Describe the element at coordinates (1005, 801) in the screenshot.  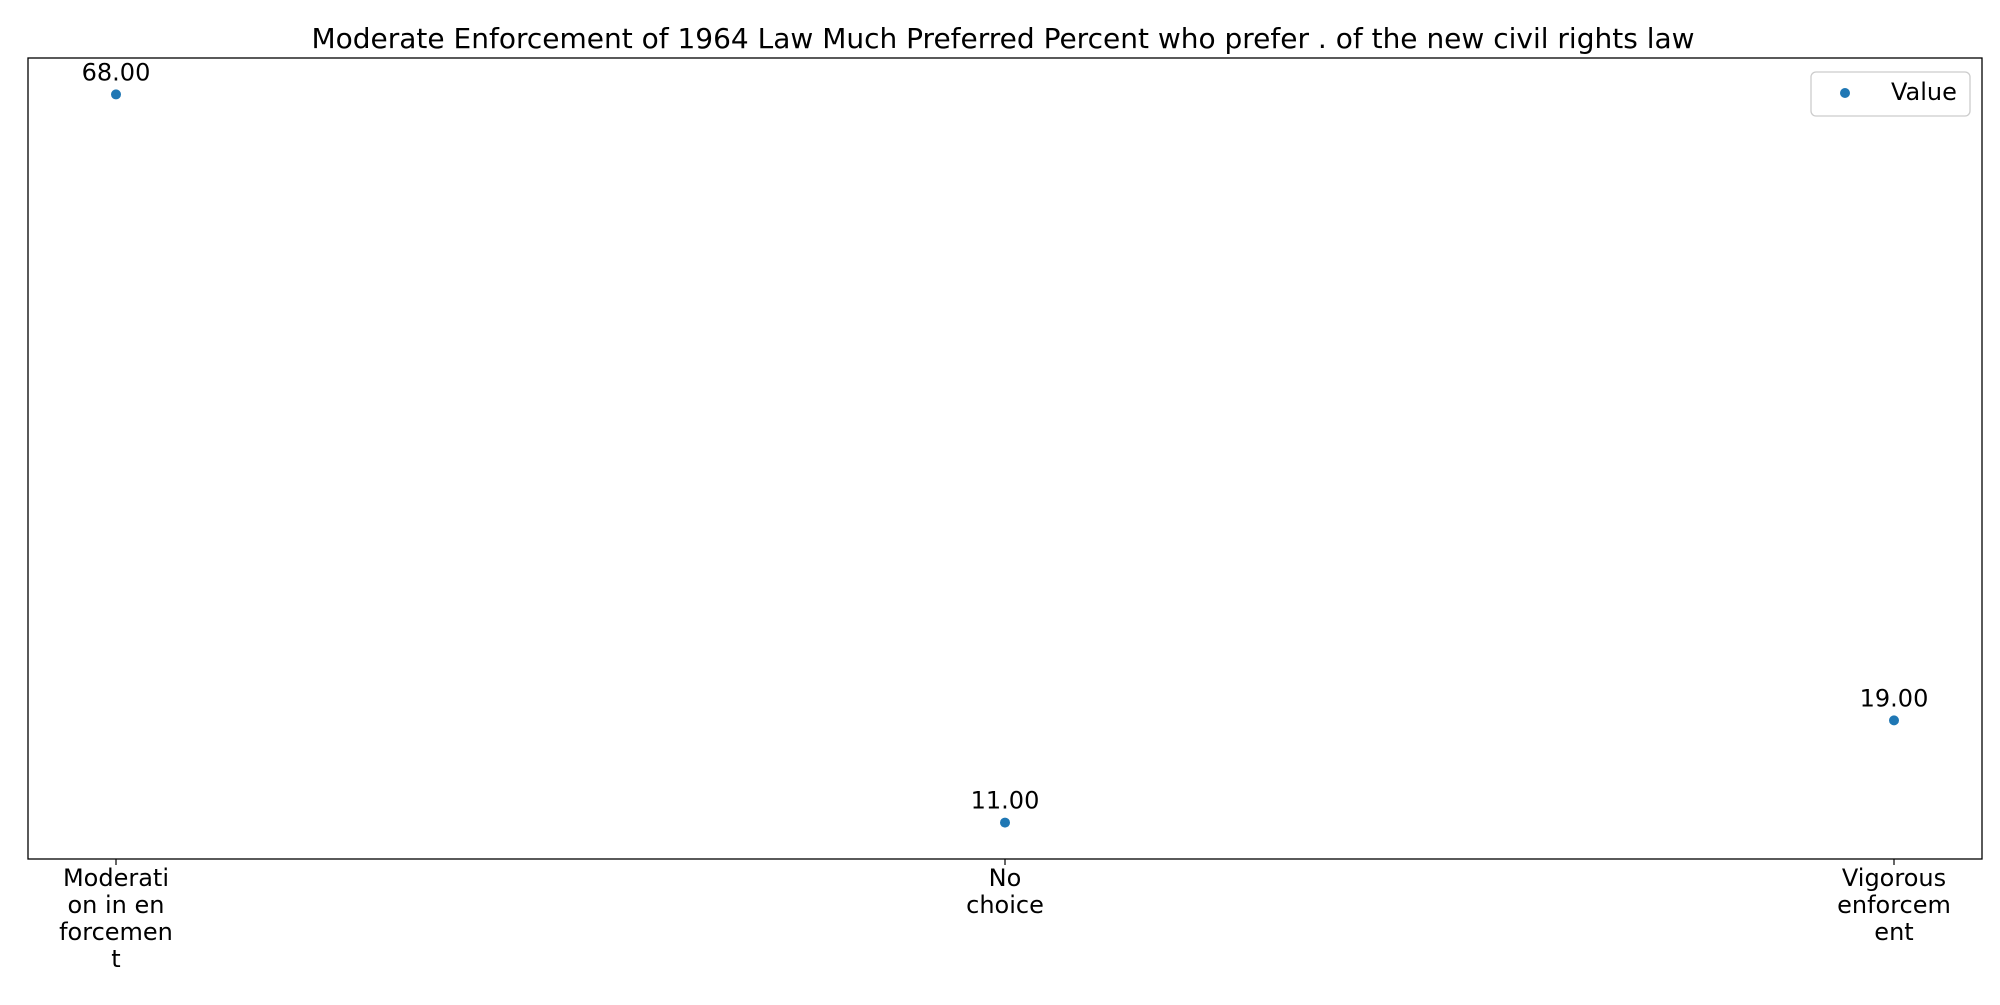
I see `data-label: 11.00` at that location.